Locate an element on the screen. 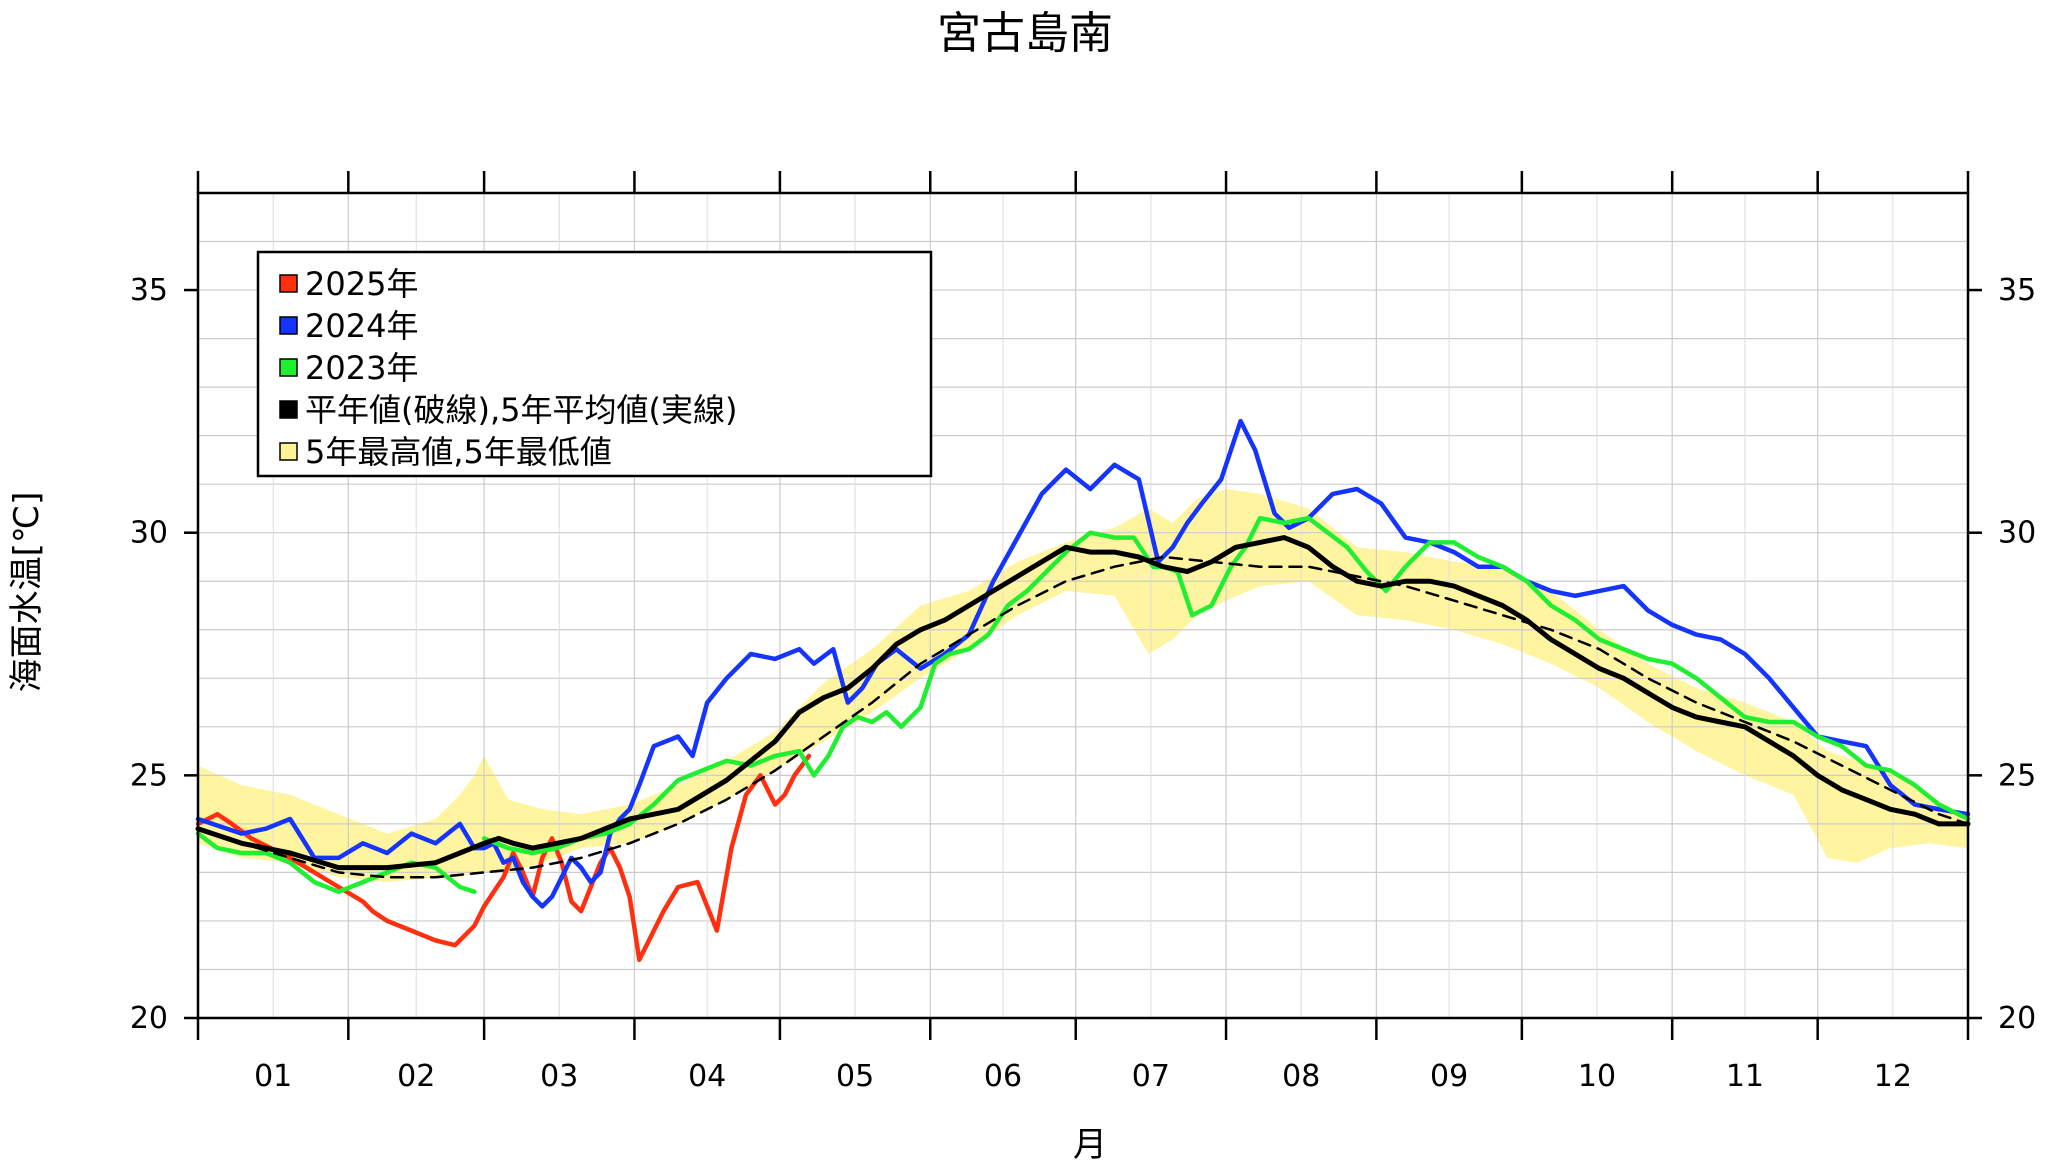  legend-label: 5年最高値,5年最低値 is located at coordinates (458, 452).